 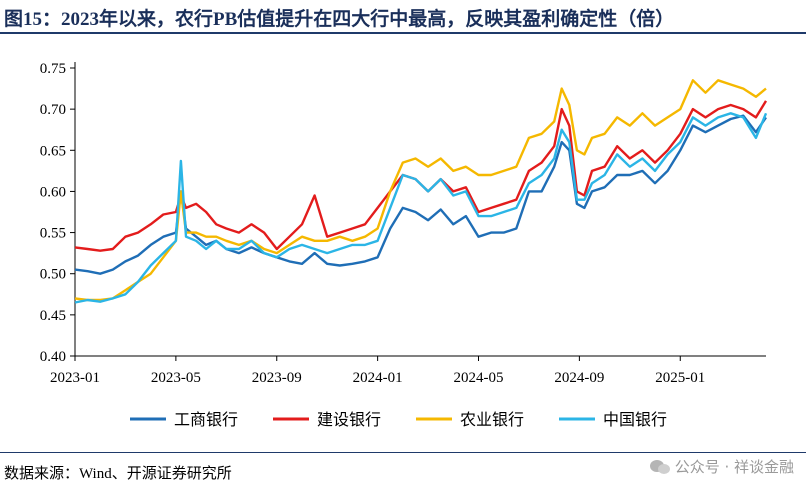 I want to click on source-divider, so click(x=403, y=452).